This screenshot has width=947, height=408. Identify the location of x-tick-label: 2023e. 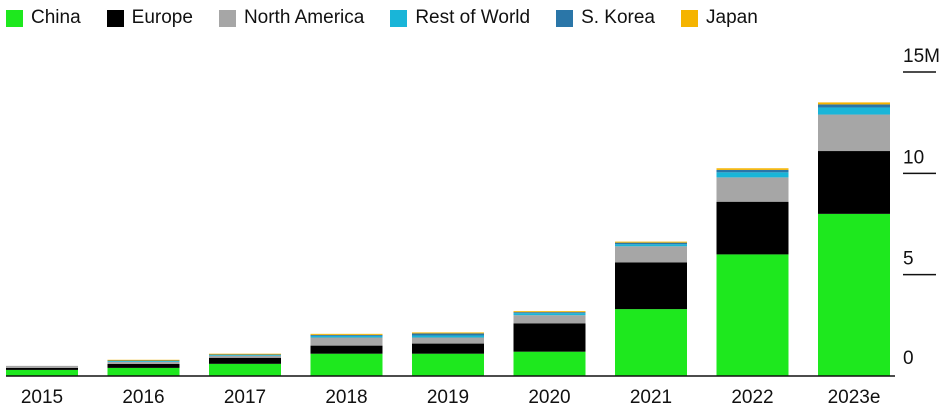
(854, 397).